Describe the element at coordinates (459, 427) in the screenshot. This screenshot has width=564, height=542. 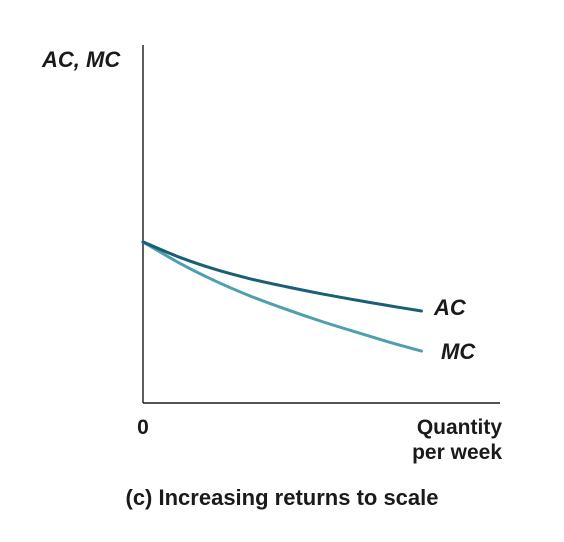
I see `x-axis-label-line1: Quantity` at that location.